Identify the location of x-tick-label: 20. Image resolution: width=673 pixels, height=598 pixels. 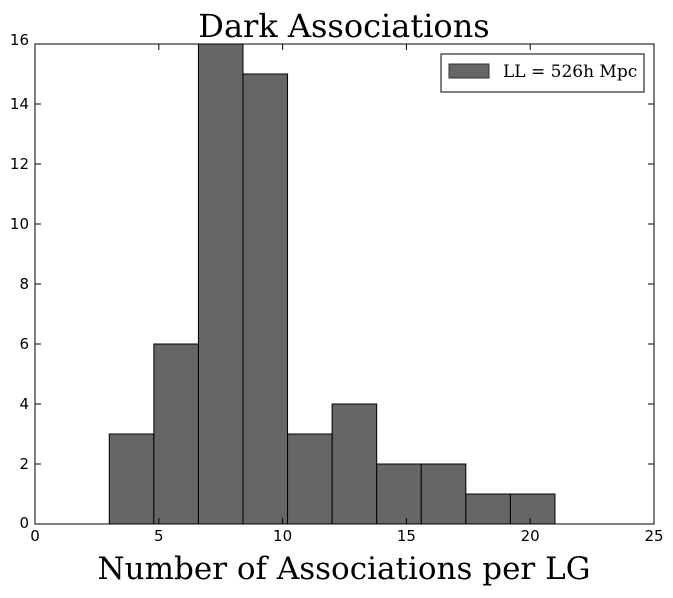
(530, 536).